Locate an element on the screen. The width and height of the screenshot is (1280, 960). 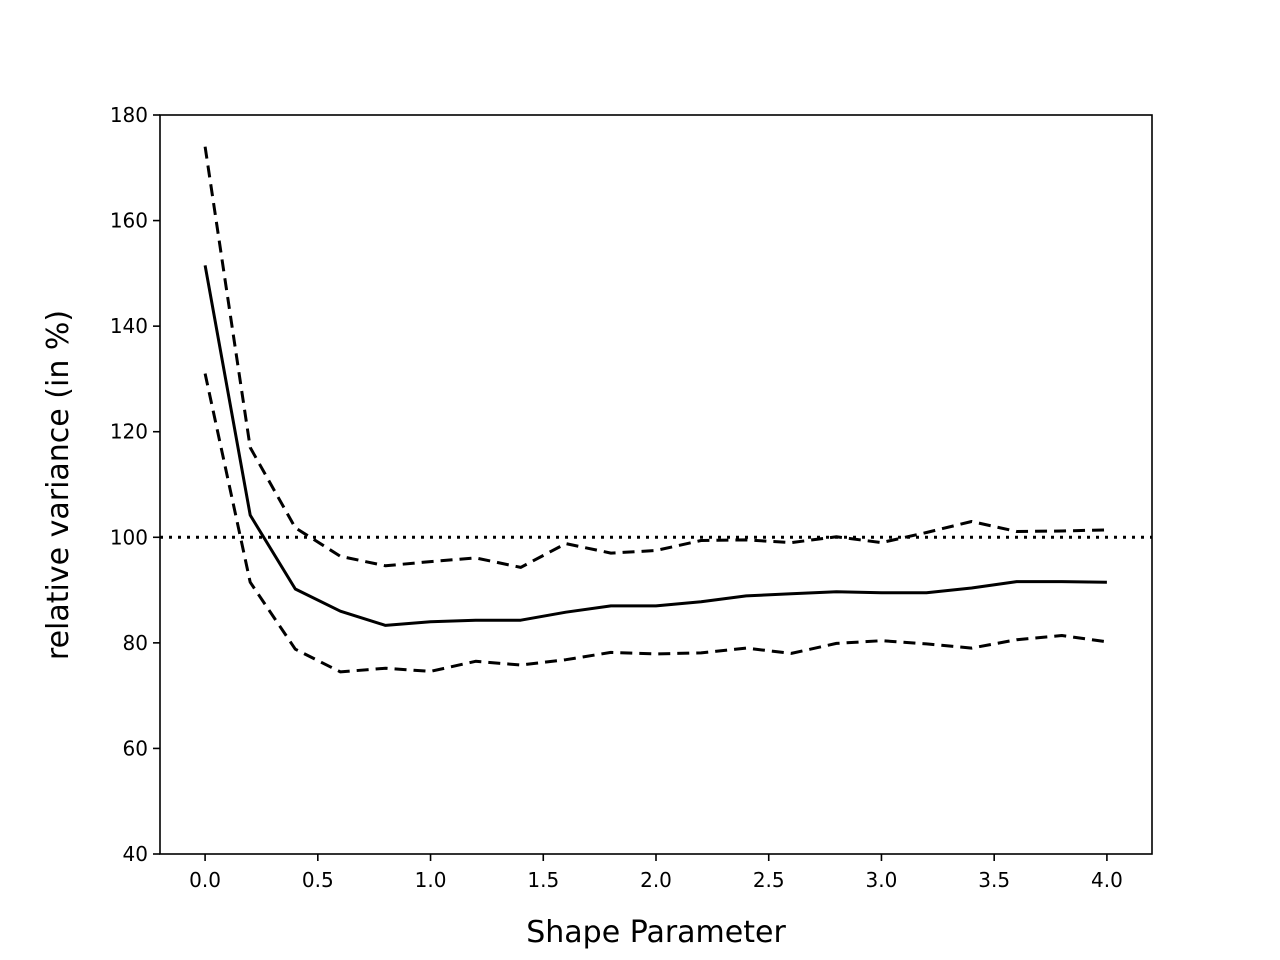
x-tick-label: 2.5 is located at coordinates (769, 880).